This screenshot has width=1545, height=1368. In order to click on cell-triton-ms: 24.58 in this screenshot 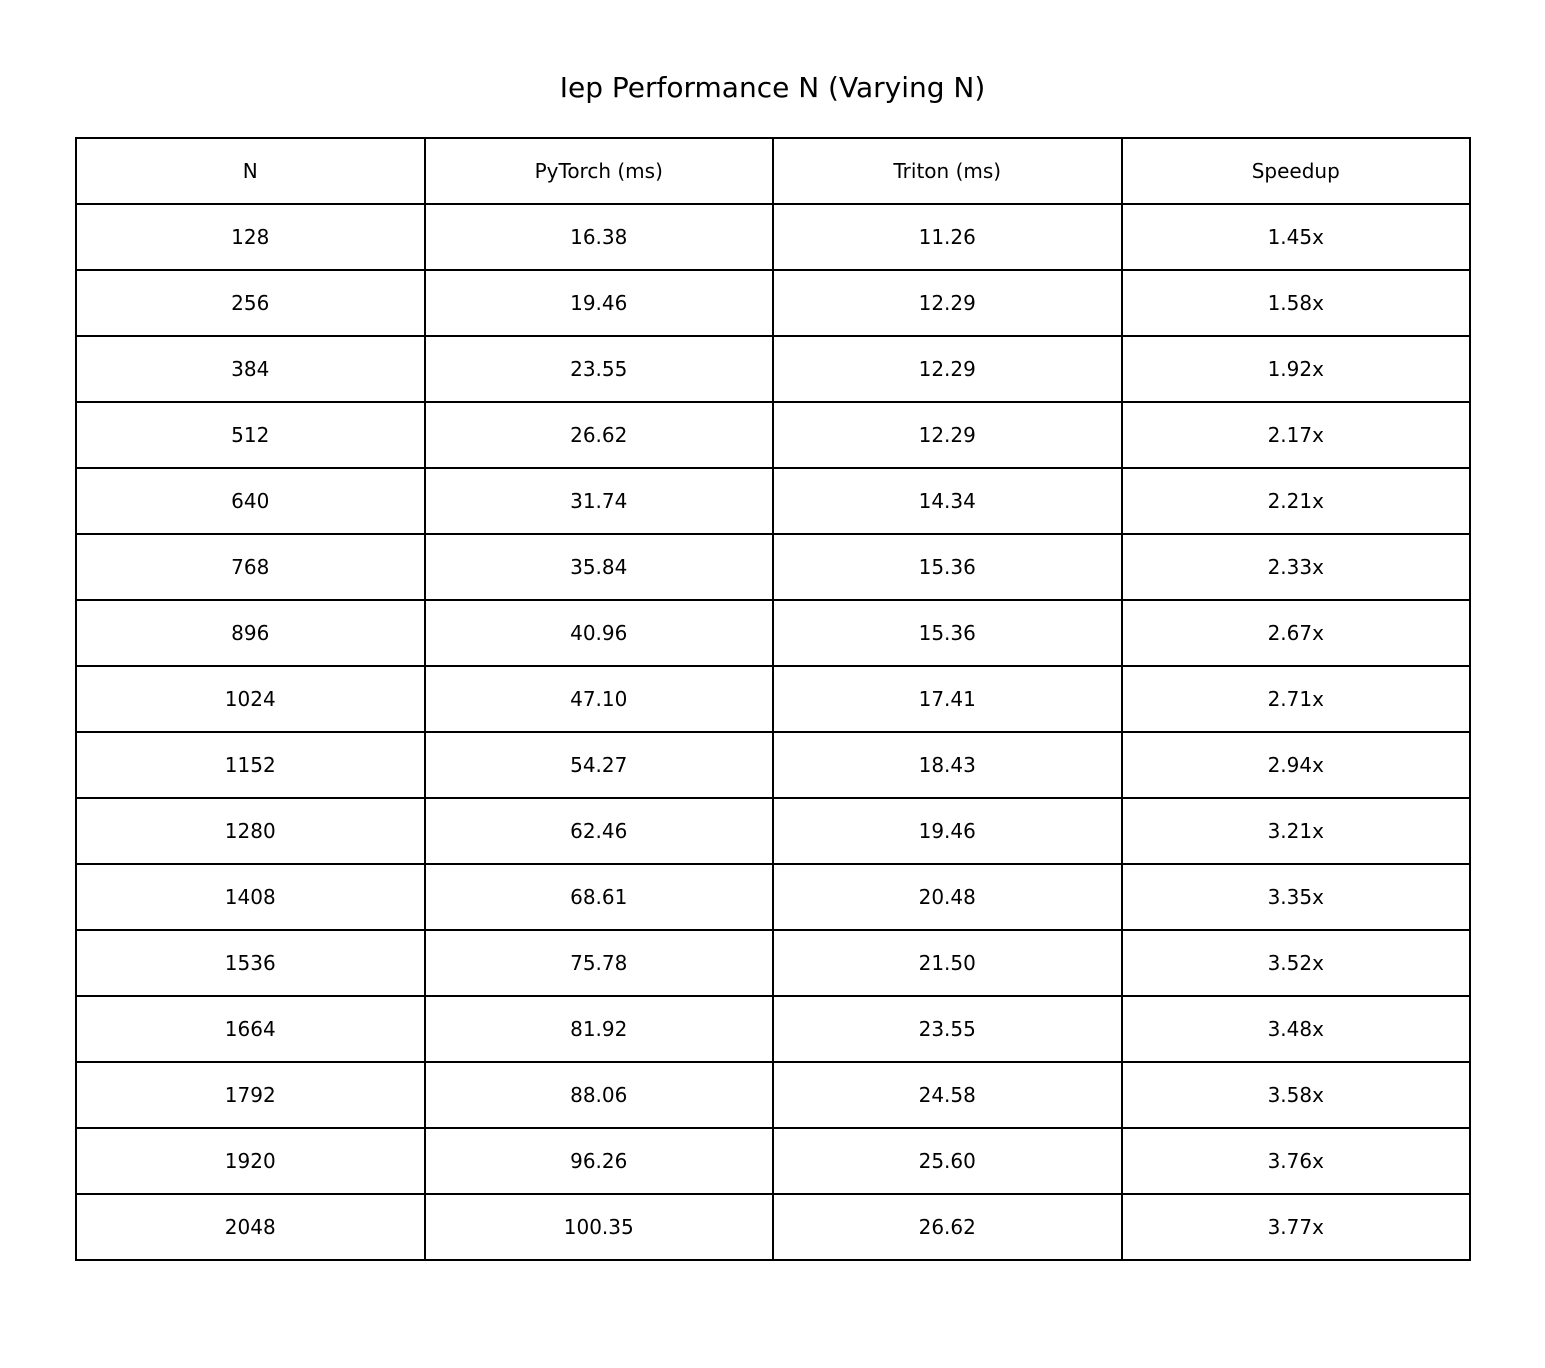, I will do `click(947, 1095)`.